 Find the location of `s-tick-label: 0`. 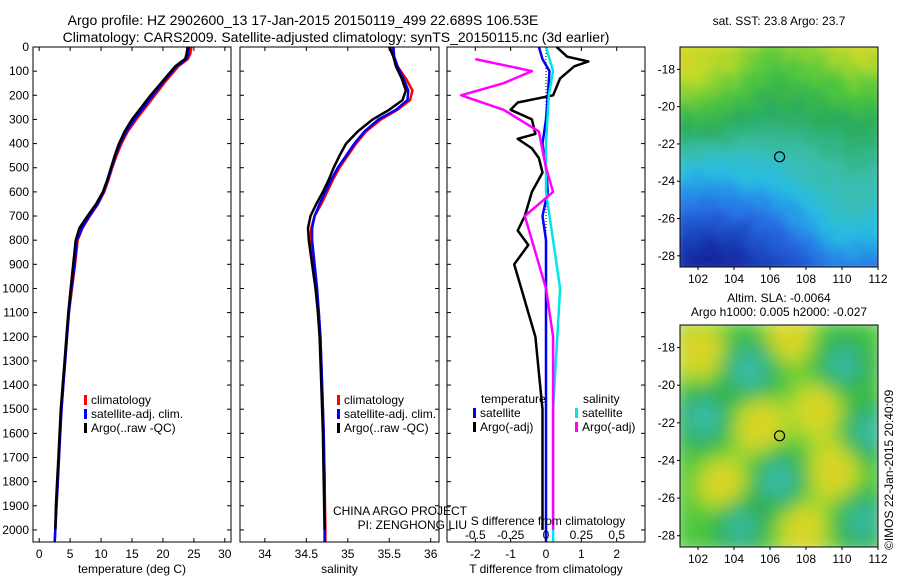

s-tick-label: 0 is located at coordinates (546, 535).